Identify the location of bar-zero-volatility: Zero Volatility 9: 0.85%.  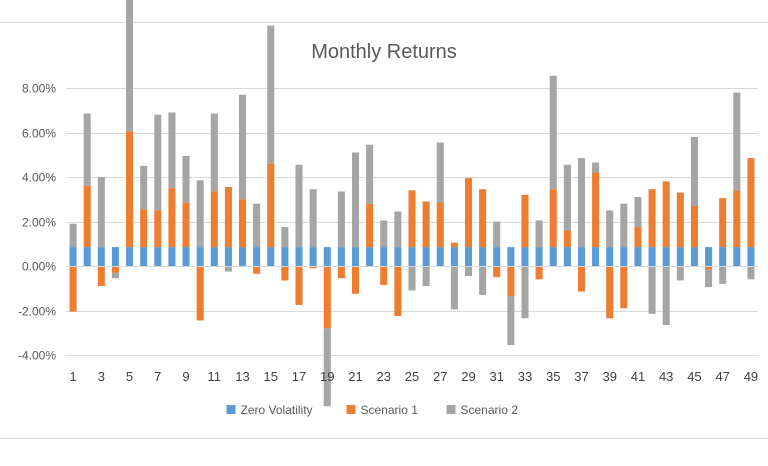
(186, 256).